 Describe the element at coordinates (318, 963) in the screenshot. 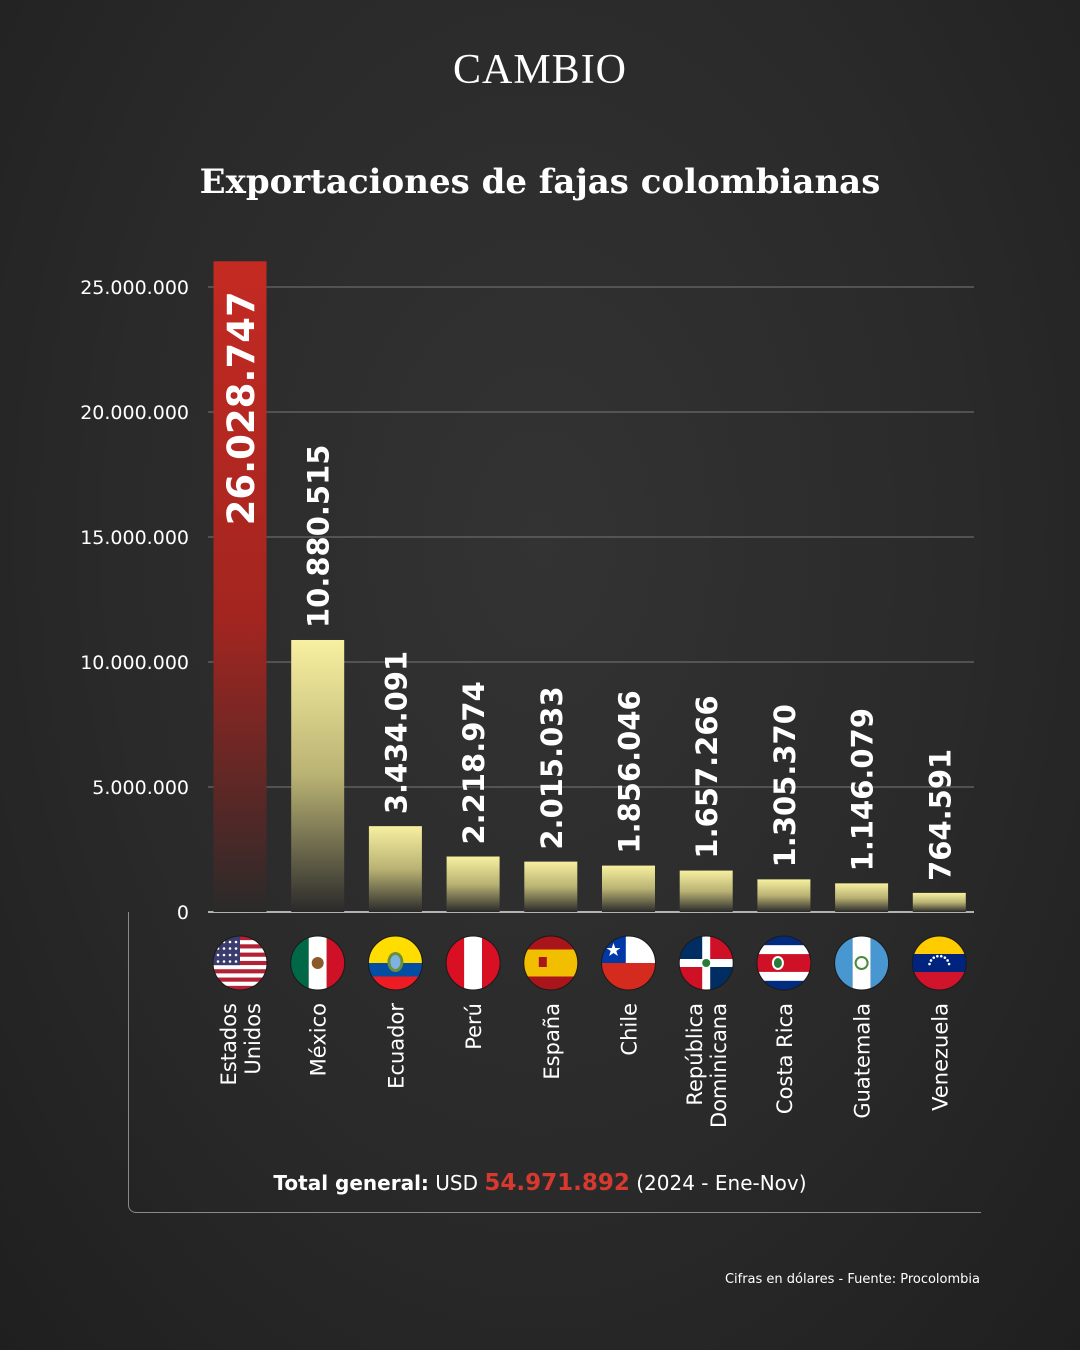

I see `mexico-flag-icon` at that location.